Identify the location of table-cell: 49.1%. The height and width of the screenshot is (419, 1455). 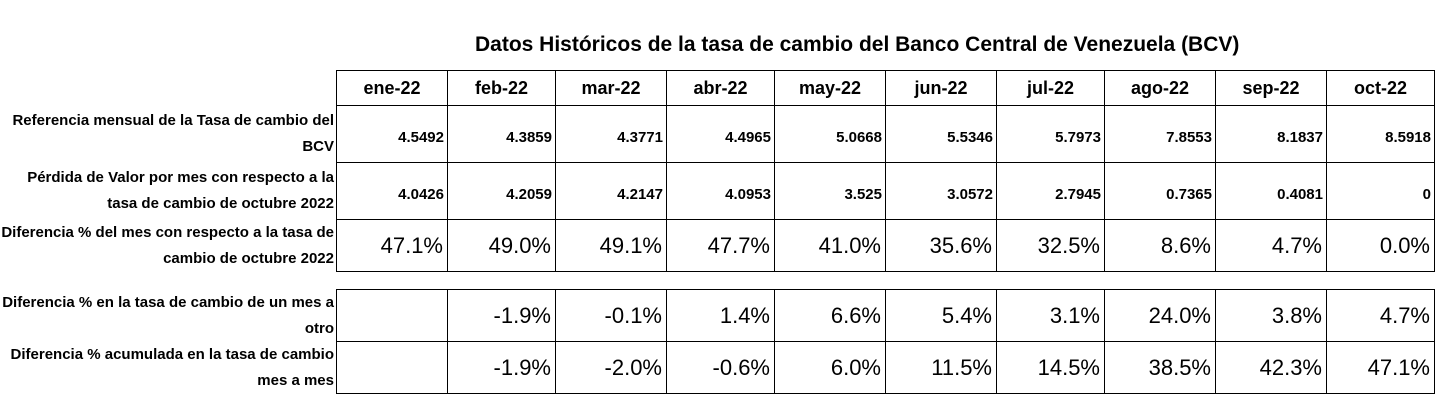
(611, 245).